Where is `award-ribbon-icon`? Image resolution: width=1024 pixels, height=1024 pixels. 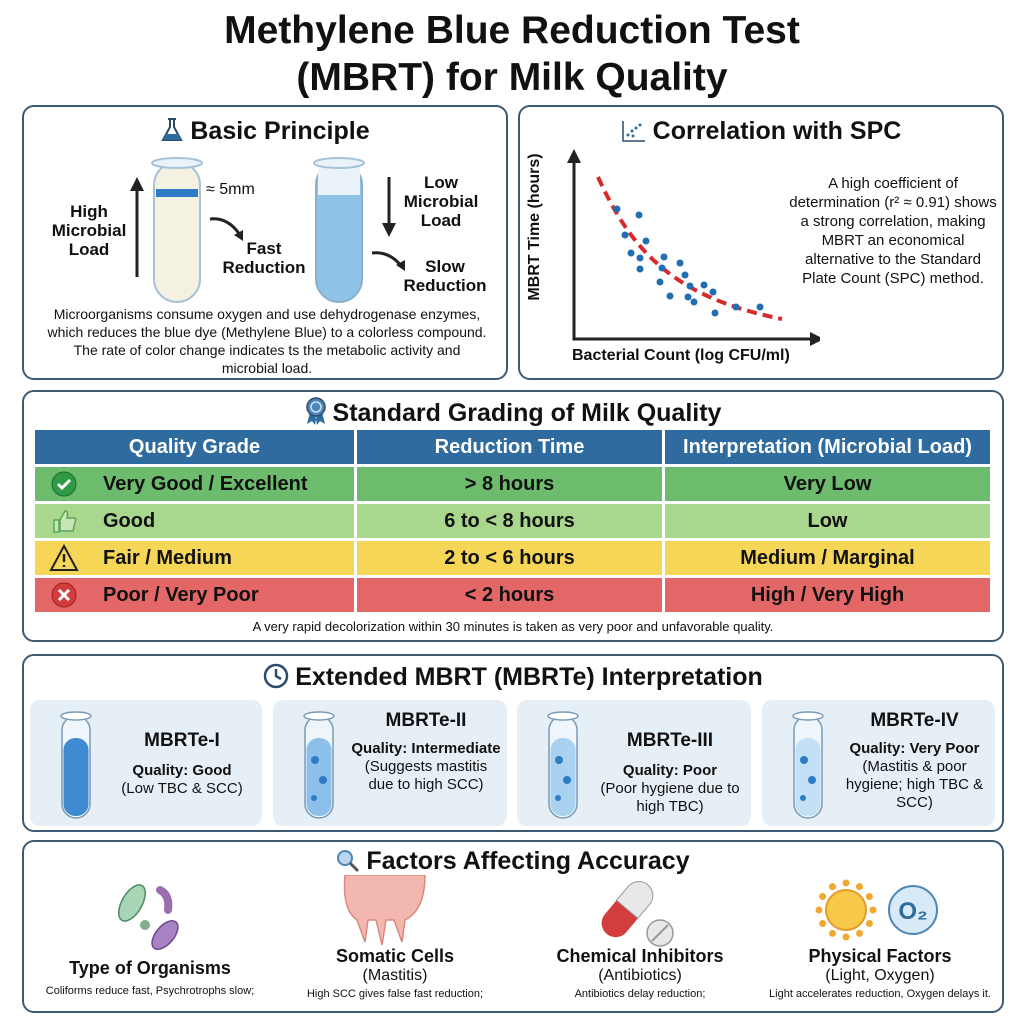 award-ribbon-icon is located at coordinates (315, 411).